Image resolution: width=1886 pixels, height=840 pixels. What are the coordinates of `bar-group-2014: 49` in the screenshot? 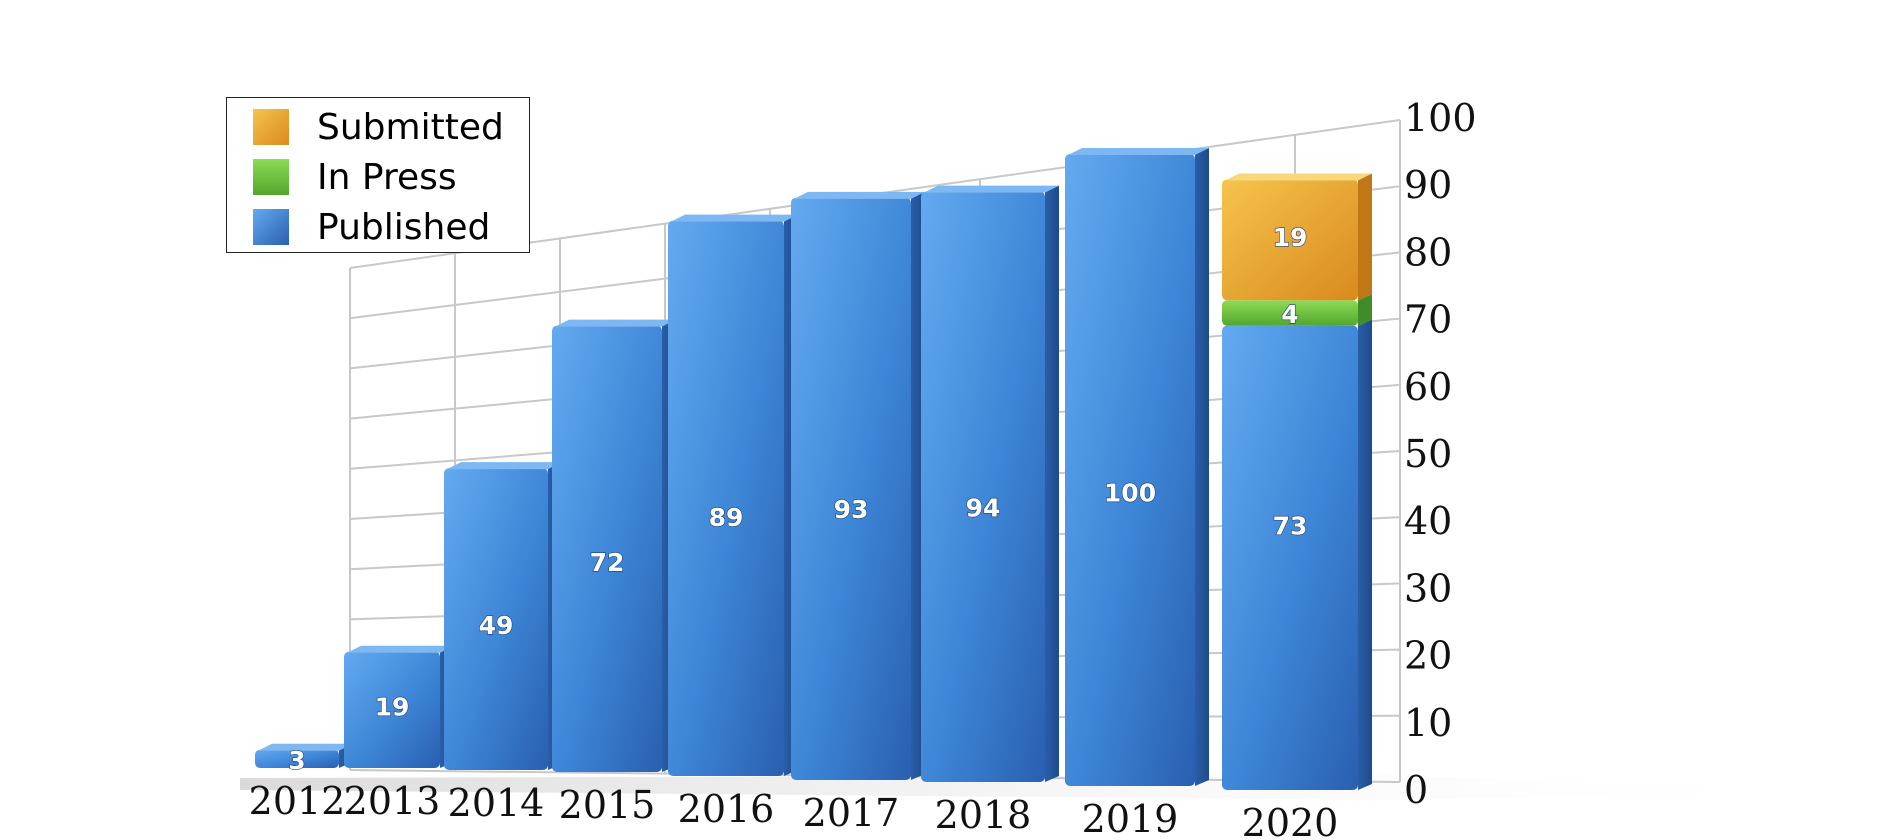 It's located at (503, 616).